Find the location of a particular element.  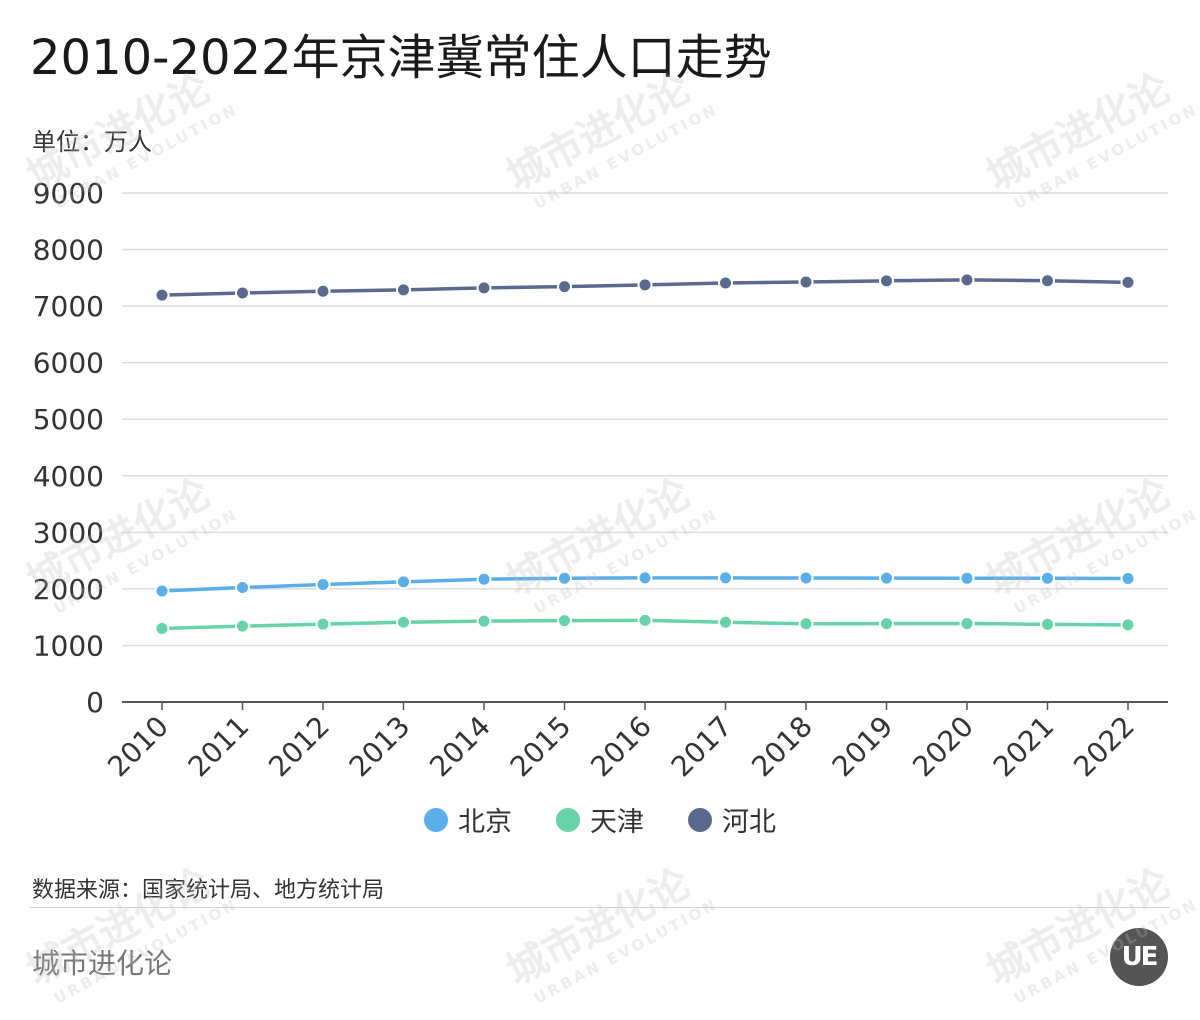

x-tick-label: 2018 is located at coordinates (782, 747).